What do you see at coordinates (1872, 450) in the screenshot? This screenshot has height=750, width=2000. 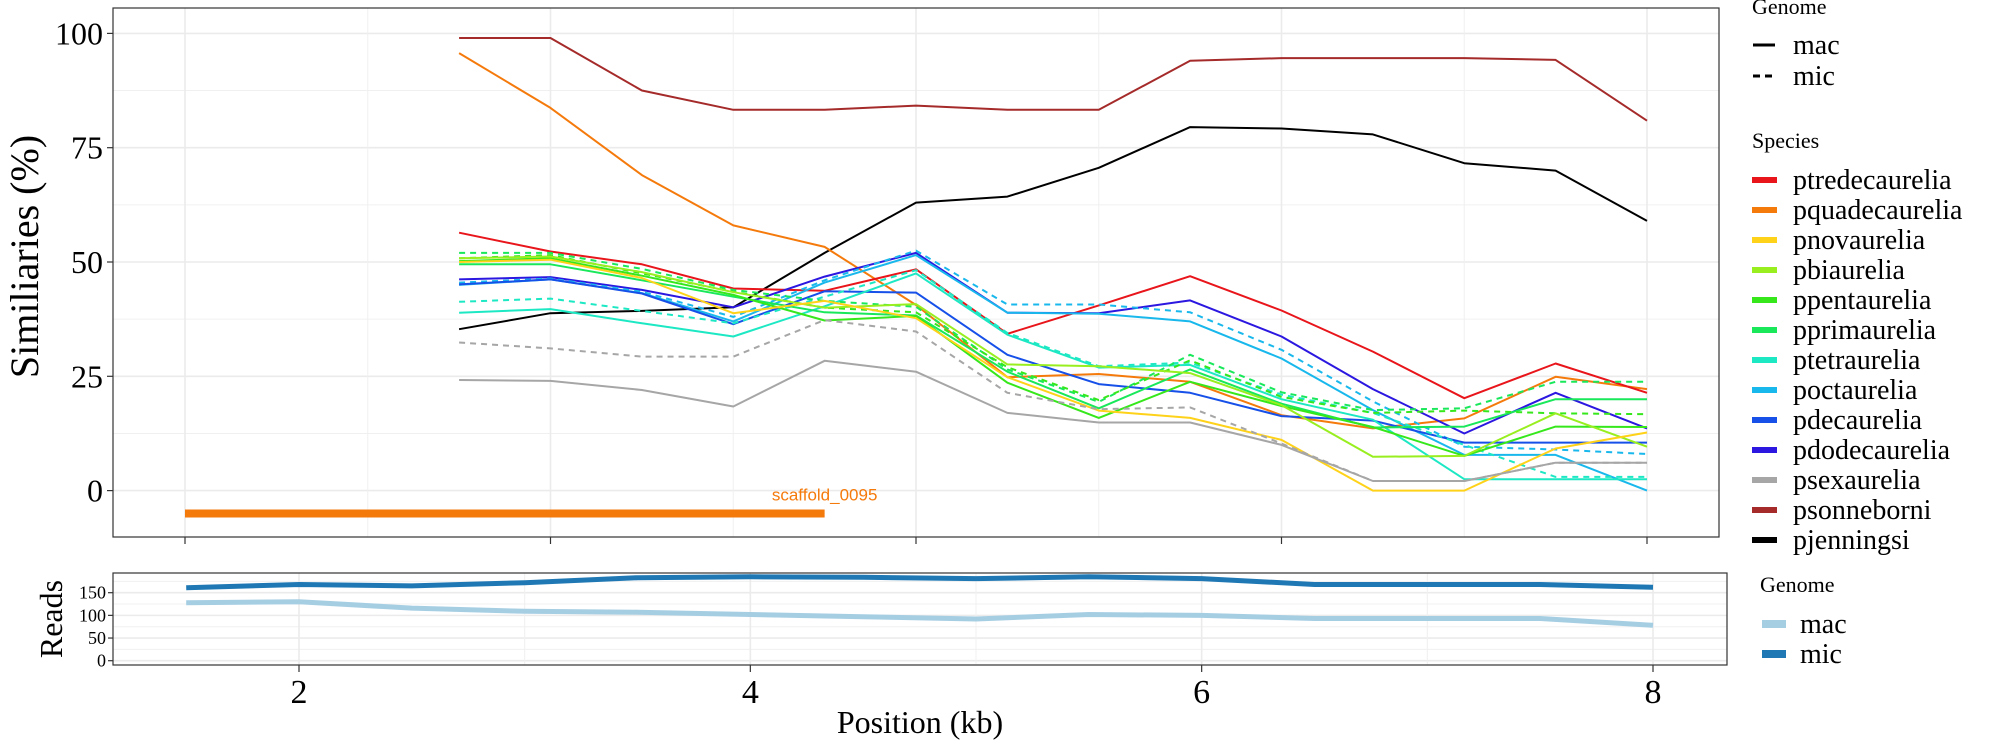 I see `legend-label-pdodecaurelia: pdodecaurelia` at bounding box center [1872, 450].